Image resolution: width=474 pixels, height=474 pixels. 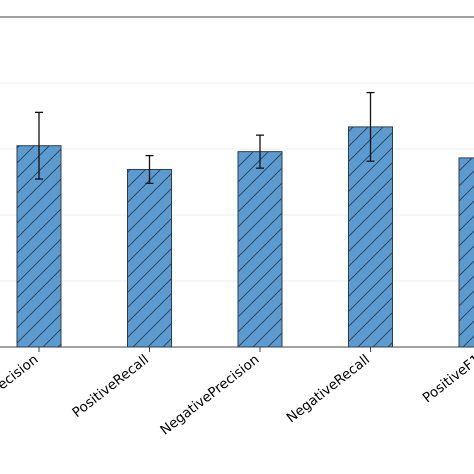 I want to click on x-tick-label-1: PositivePrecision, so click(x=20, y=393).